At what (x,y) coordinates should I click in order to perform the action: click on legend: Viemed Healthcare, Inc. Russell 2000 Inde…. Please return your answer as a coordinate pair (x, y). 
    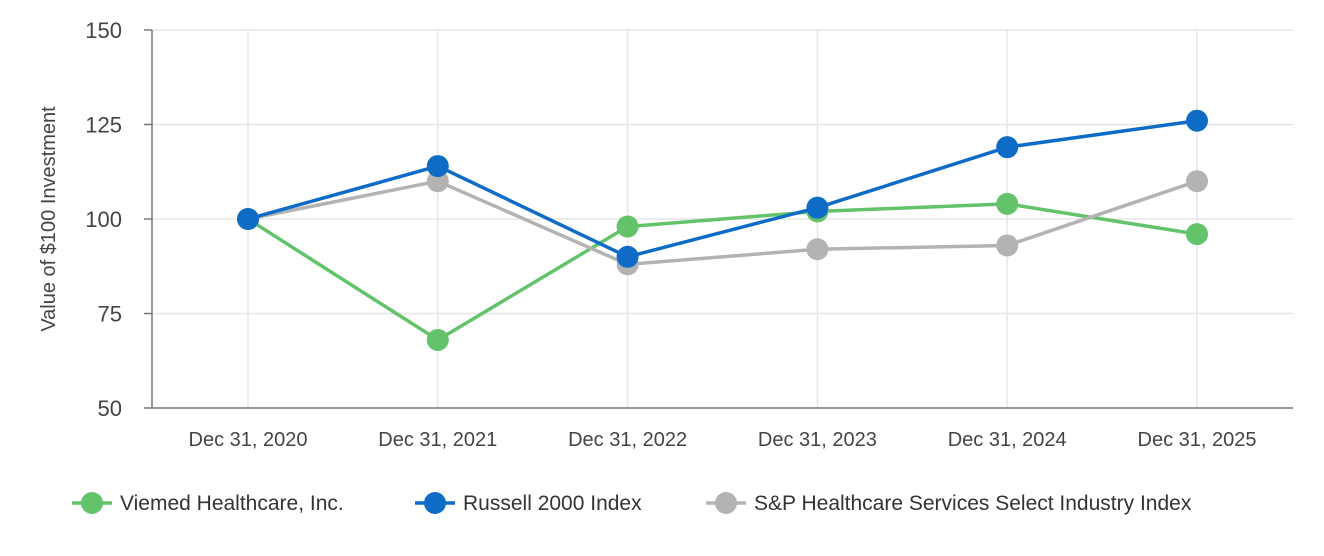
    Looking at the image, I should click on (632, 503).